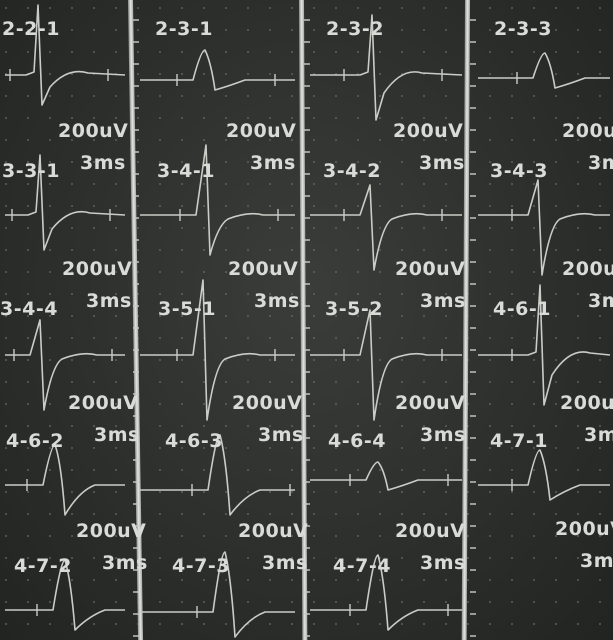 Image resolution: width=613 pixels, height=640 pixels. Describe the element at coordinates (519, 171) in the screenshot. I see `channel-label: 3-4-3` at that location.